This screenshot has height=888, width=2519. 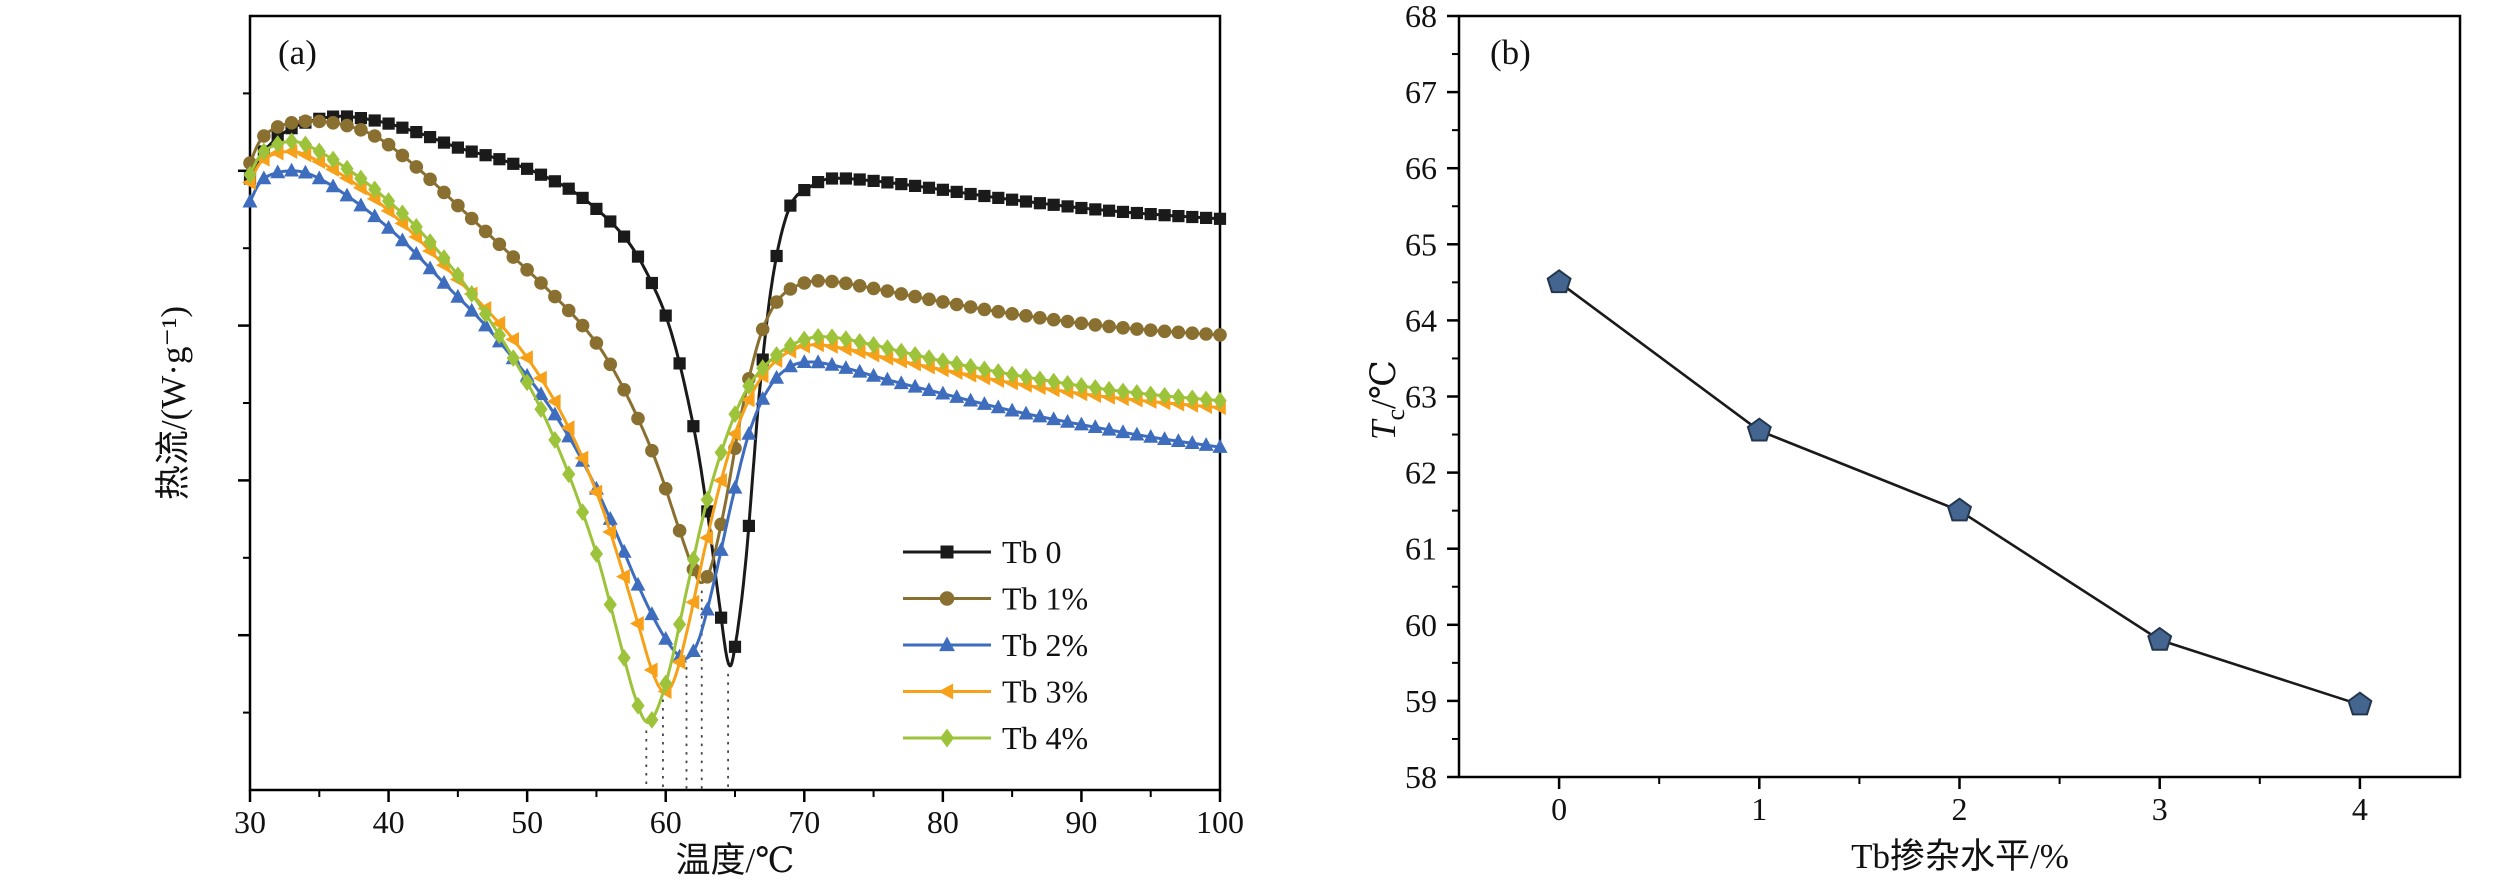 I want to click on y-tick-label: 62, so click(x=1421, y=473).